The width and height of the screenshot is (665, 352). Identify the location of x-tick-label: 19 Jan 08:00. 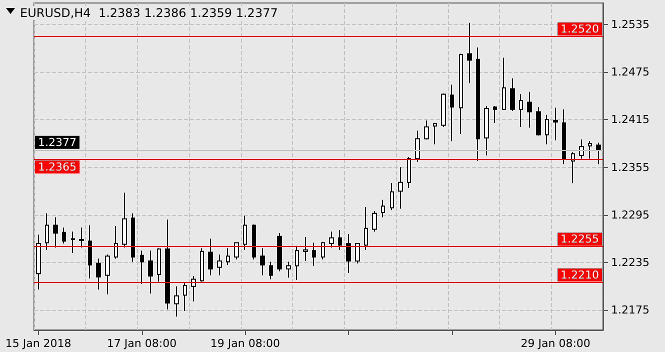
(245, 343).